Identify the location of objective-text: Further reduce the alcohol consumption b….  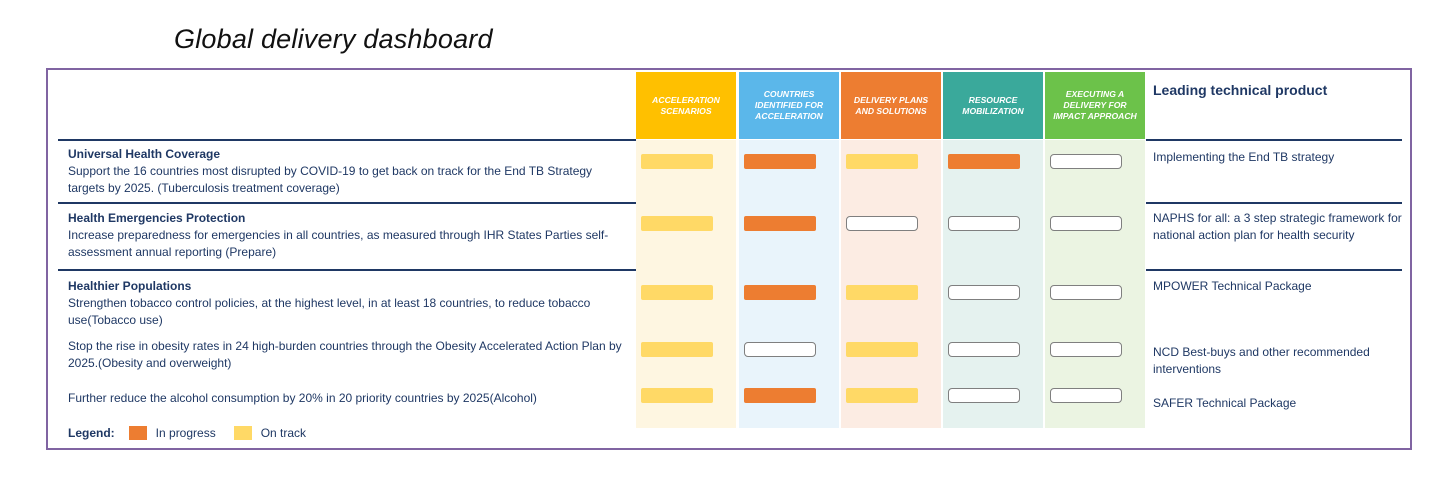
(302, 398).